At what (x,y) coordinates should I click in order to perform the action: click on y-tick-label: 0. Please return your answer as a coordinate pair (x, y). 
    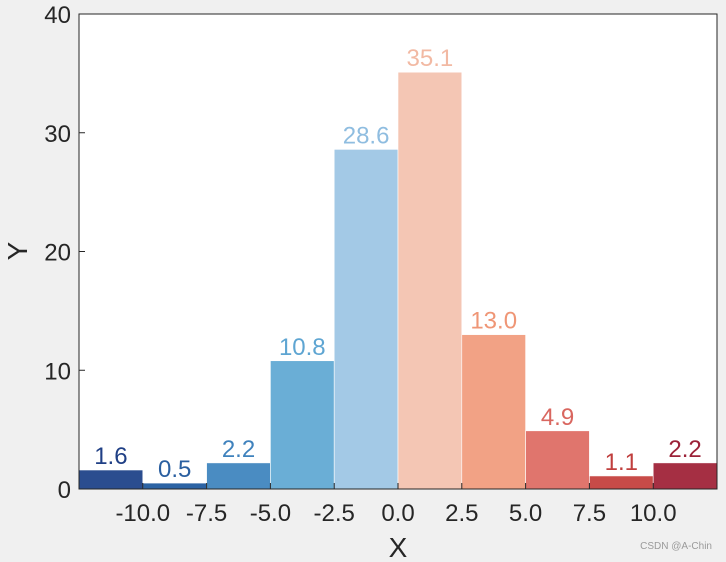
    Looking at the image, I should click on (64, 490).